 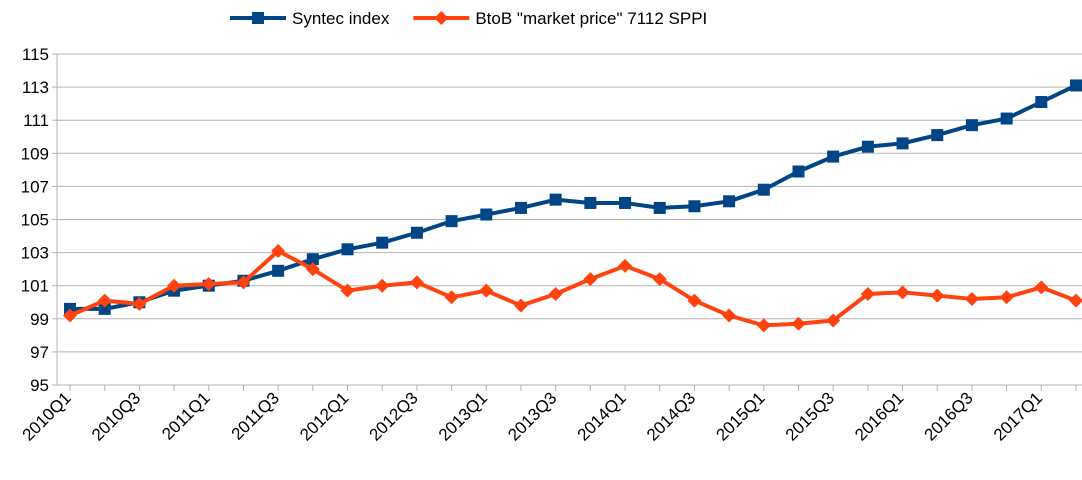 What do you see at coordinates (39, 319) in the screenshot?
I see `y-tick-label: 99` at bounding box center [39, 319].